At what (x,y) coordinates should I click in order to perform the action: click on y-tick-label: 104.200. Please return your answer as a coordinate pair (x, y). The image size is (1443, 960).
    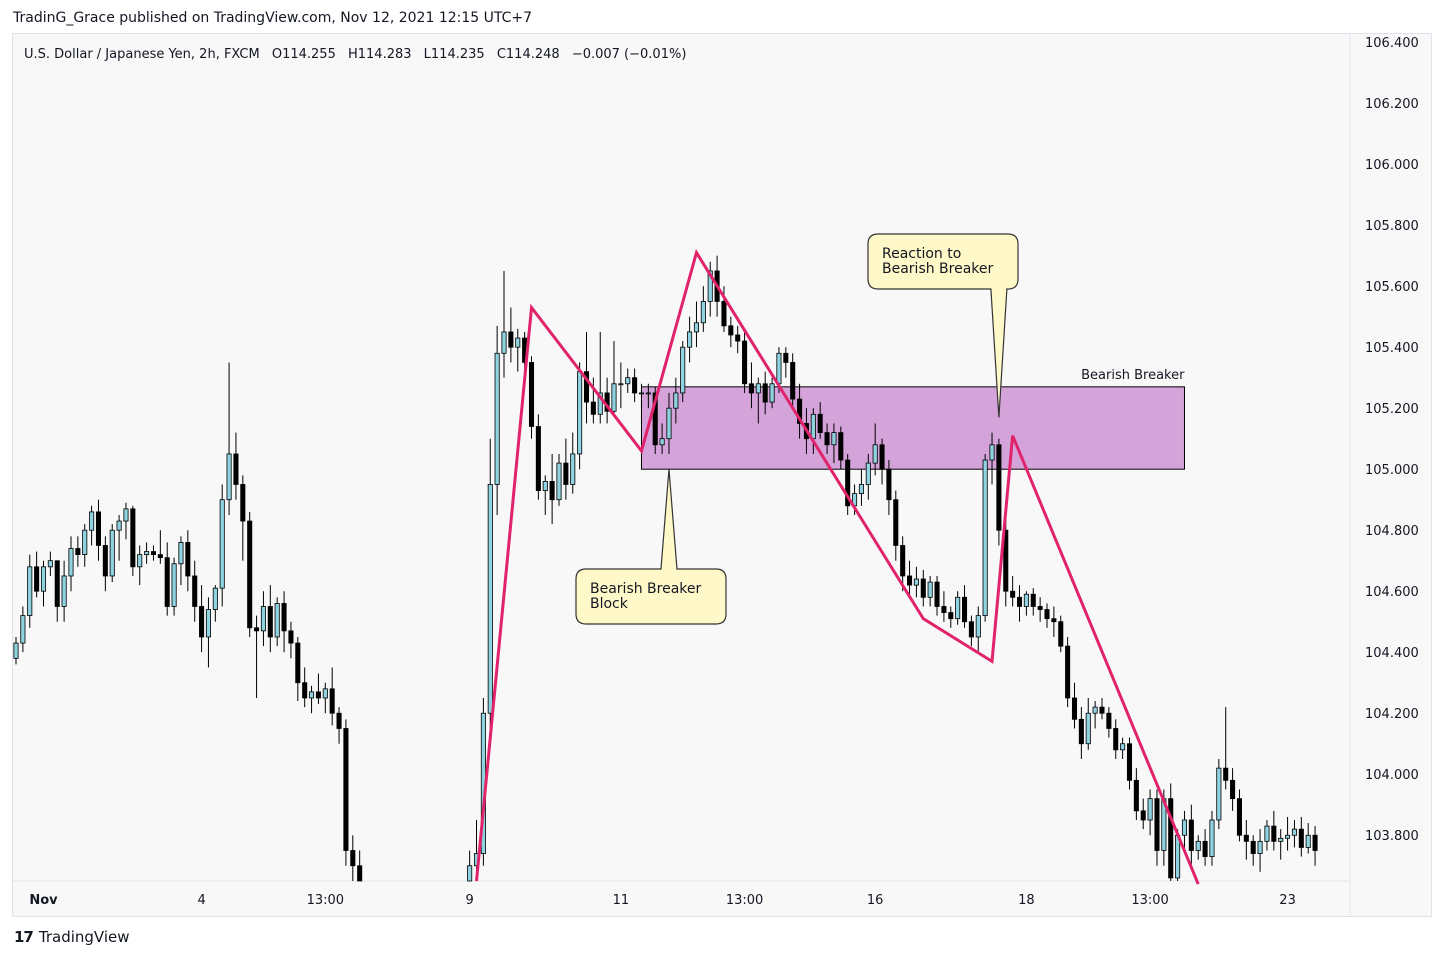
    Looking at the image, I should click on (1392, 714).